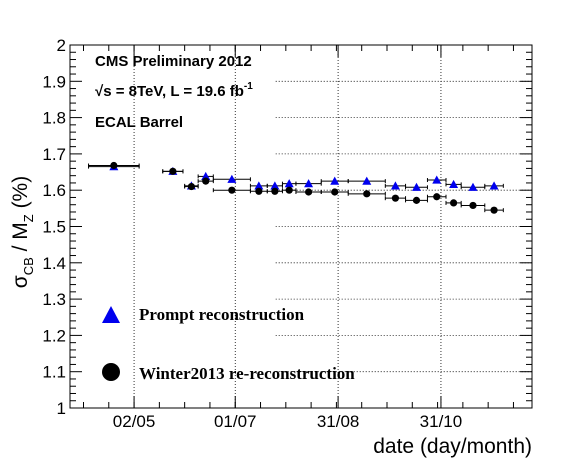  Describe the element at coordinates (173, 61) in the screenshot. I see `annotation-cms-preliminary: CMS Preliminary 2012` at that location.